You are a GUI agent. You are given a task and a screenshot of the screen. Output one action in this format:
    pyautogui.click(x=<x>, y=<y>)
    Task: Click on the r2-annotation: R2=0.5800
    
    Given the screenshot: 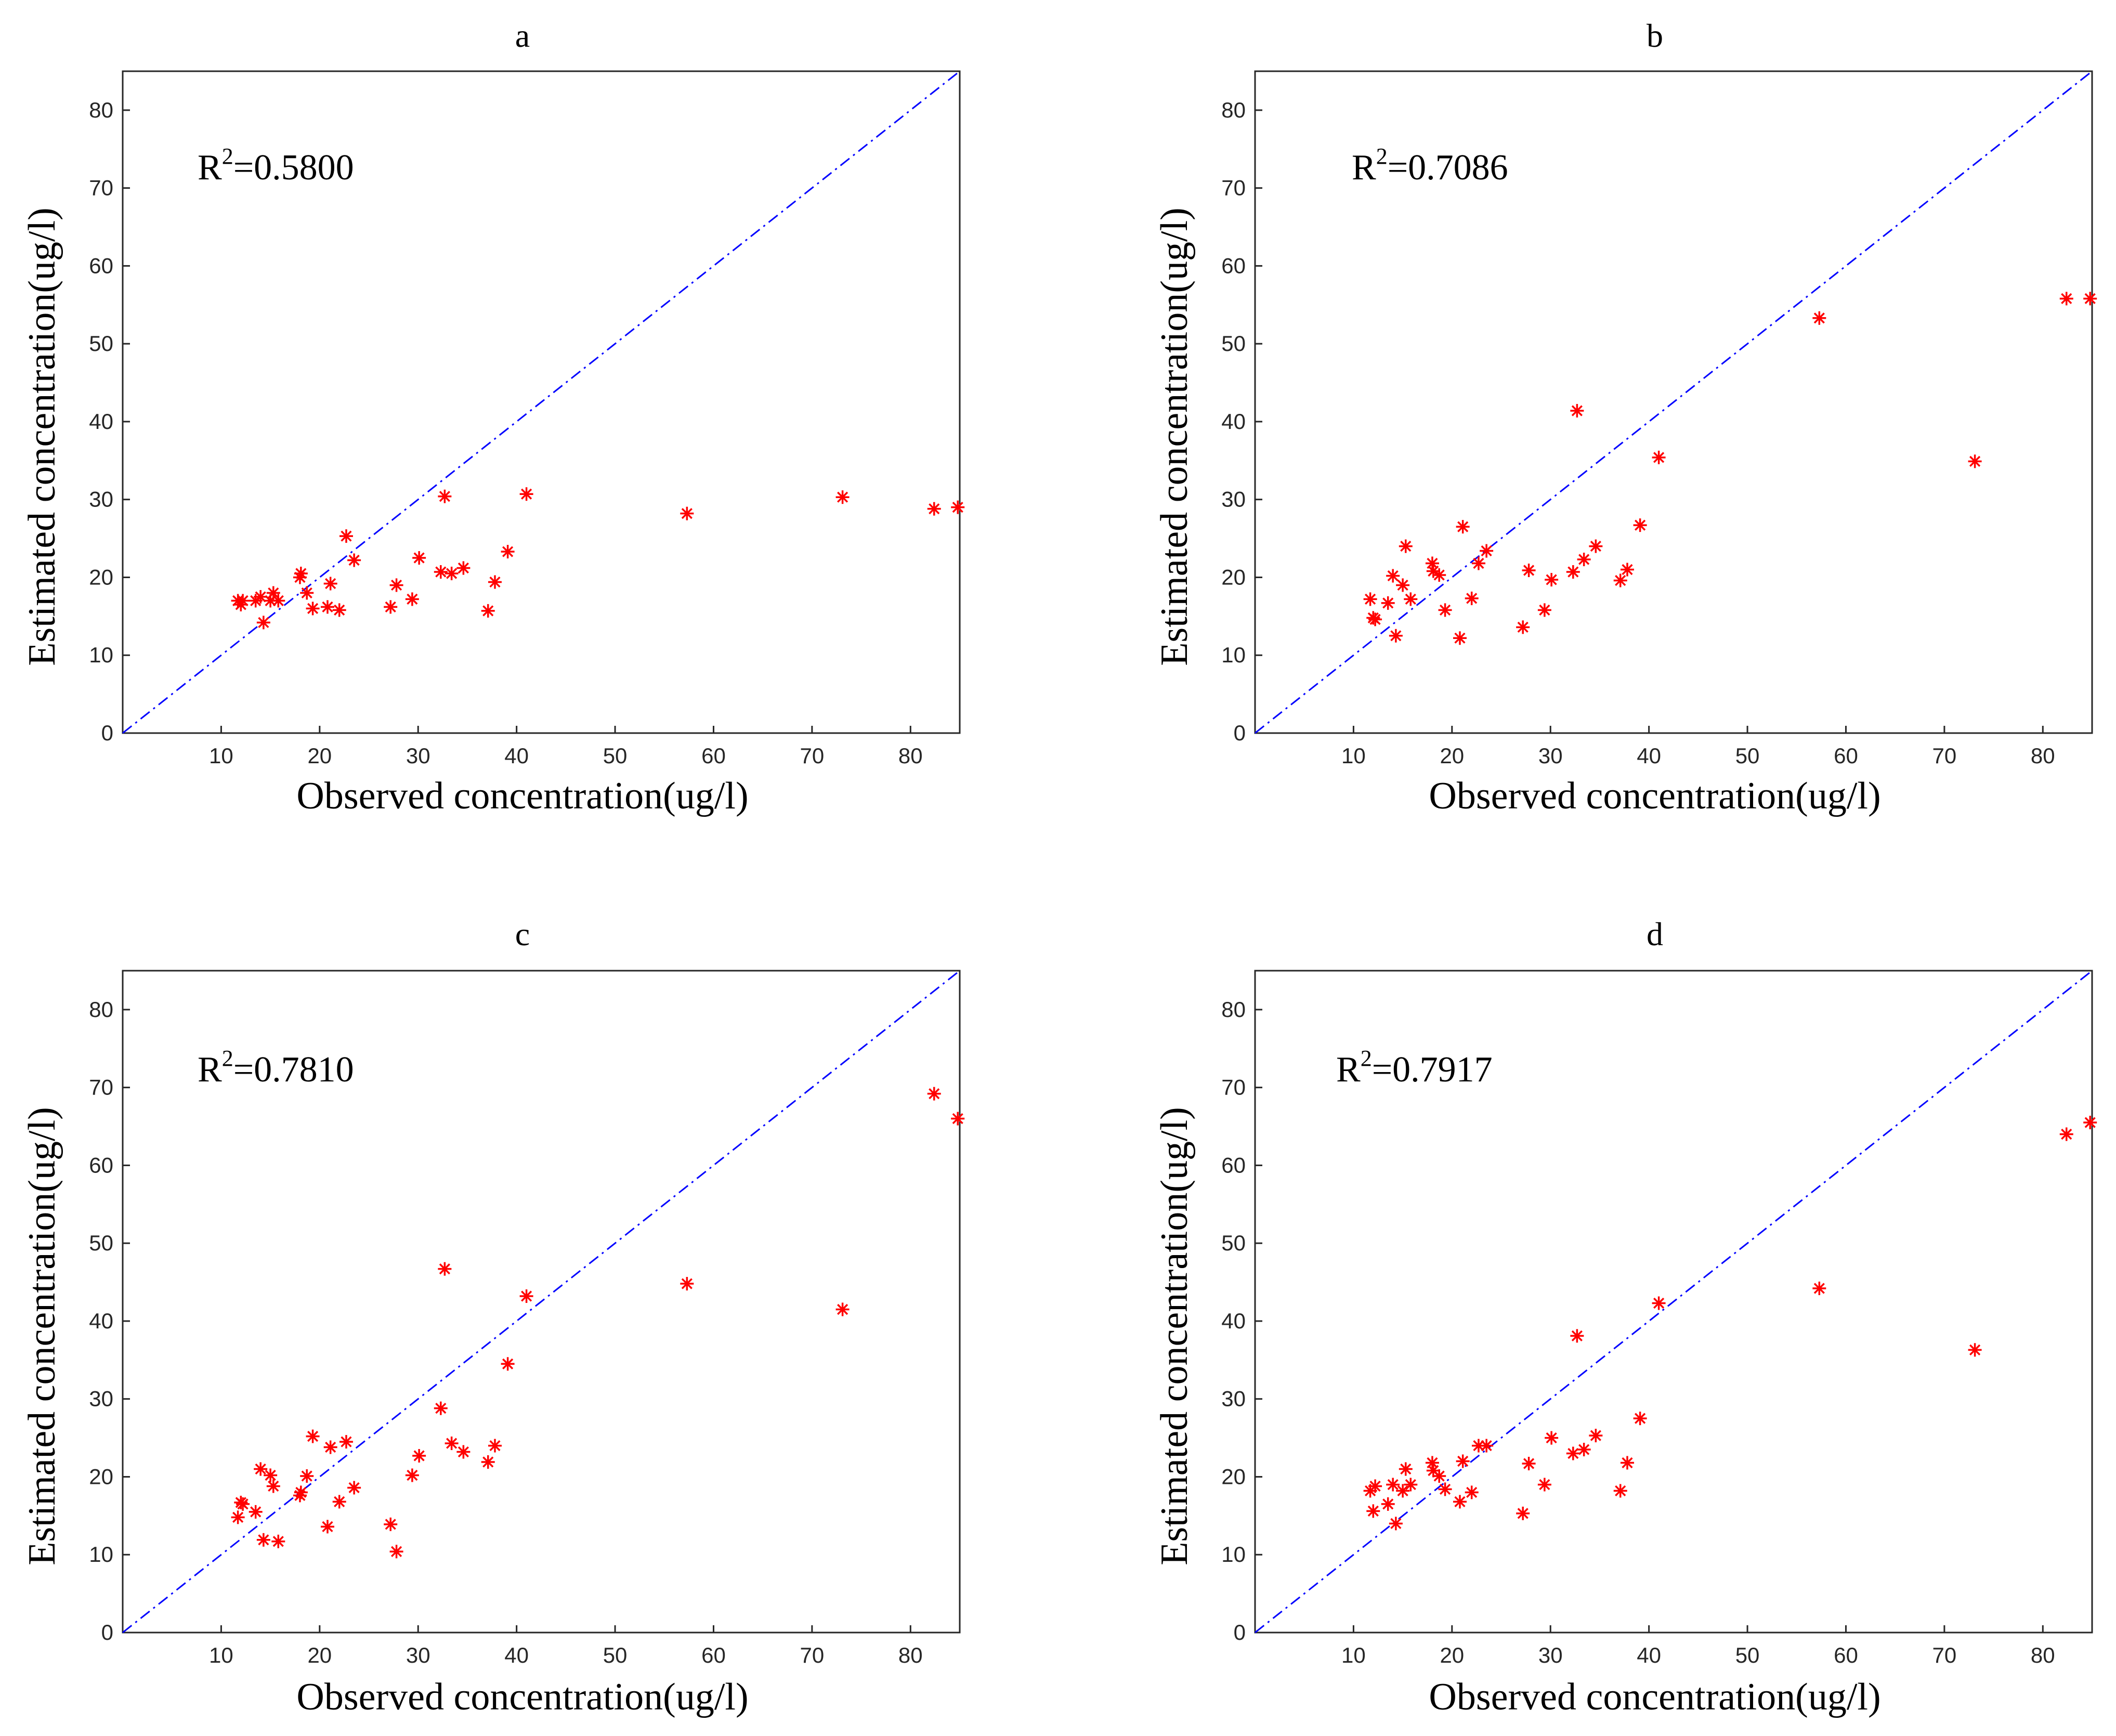 What is the action you would take?
    pyautogui.click(x=276, y=165)
    